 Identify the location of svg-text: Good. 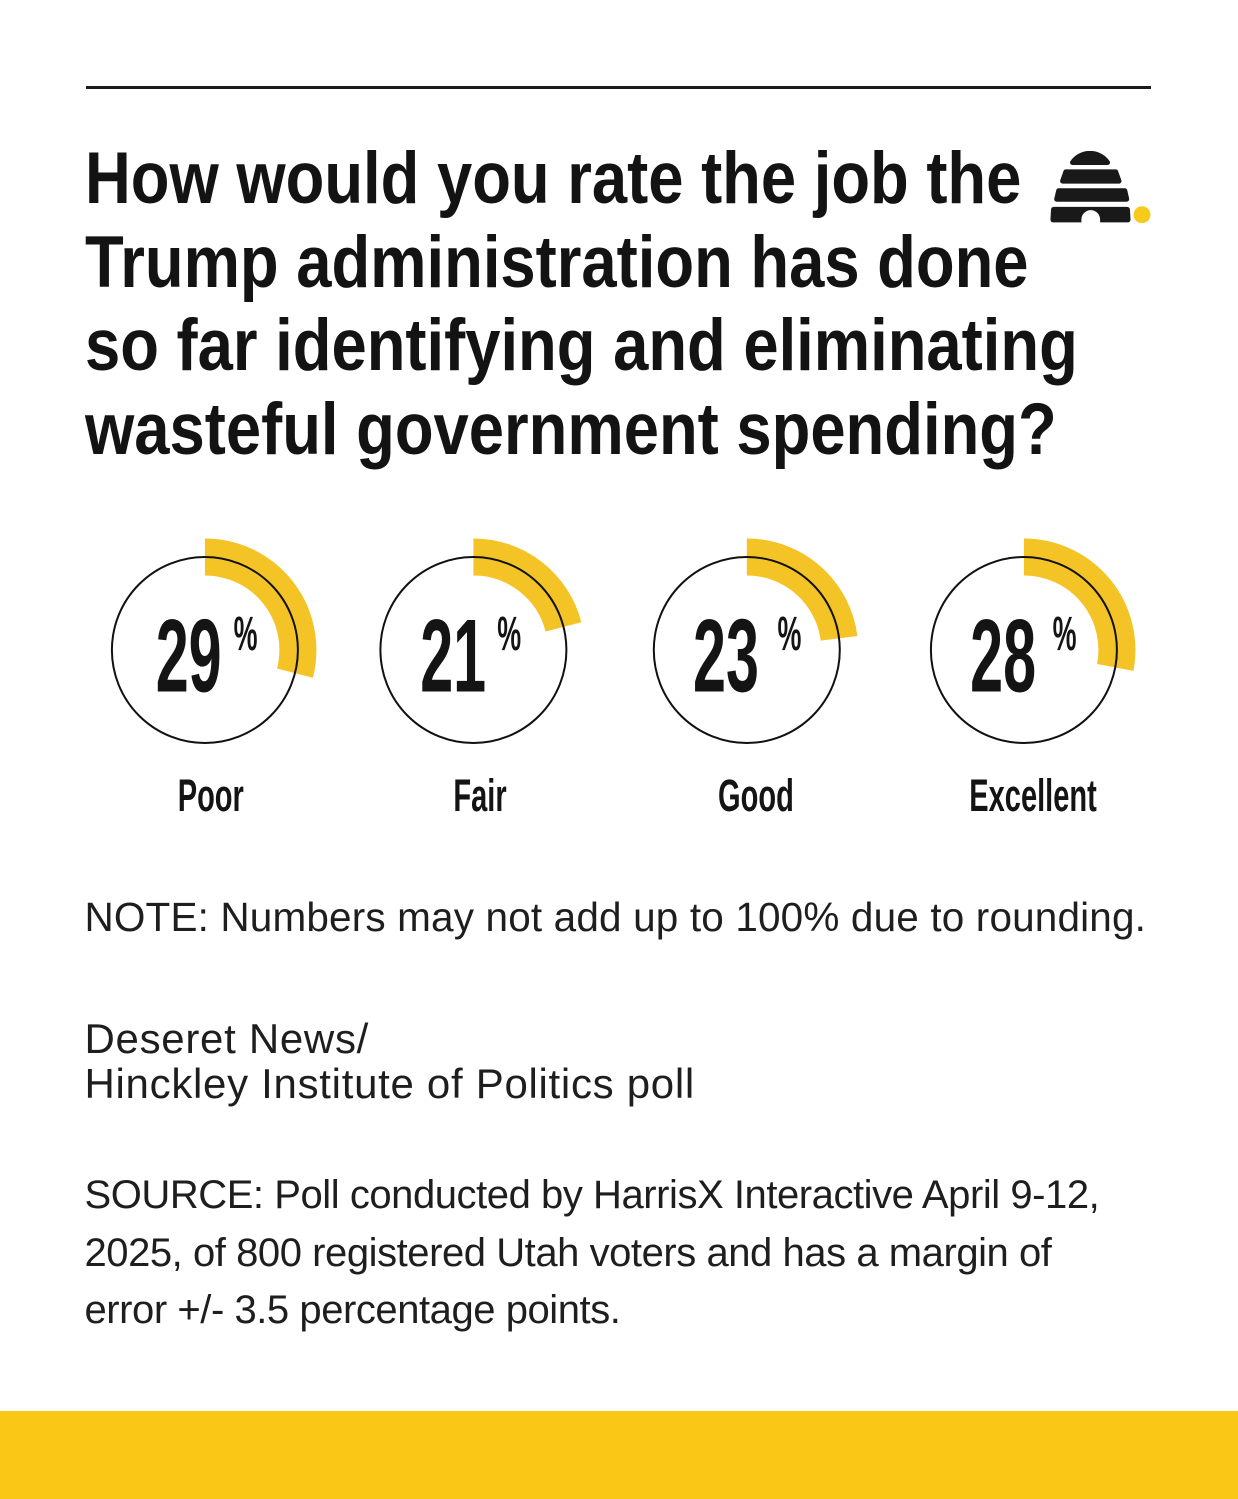
(756, 797).